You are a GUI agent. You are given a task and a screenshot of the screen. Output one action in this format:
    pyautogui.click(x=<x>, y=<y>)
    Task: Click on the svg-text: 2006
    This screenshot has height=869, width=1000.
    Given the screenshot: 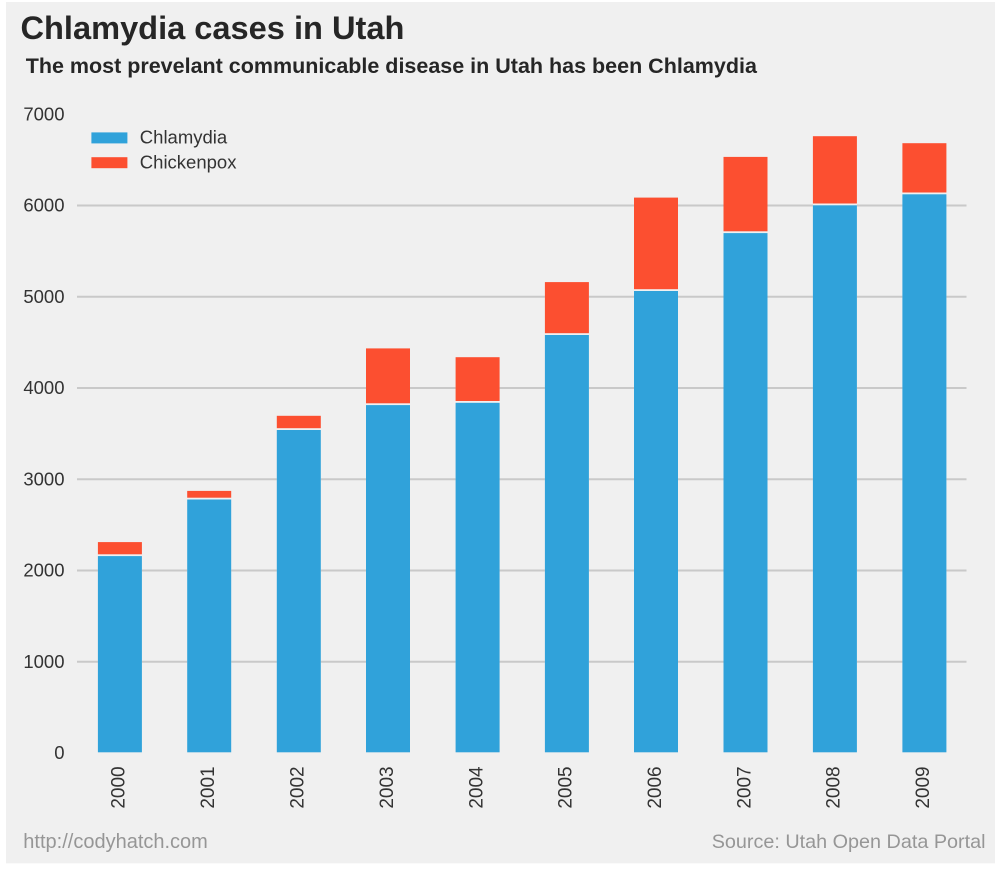 What is the action you would take?
    pyautogui.click(x=655, y=787)
    